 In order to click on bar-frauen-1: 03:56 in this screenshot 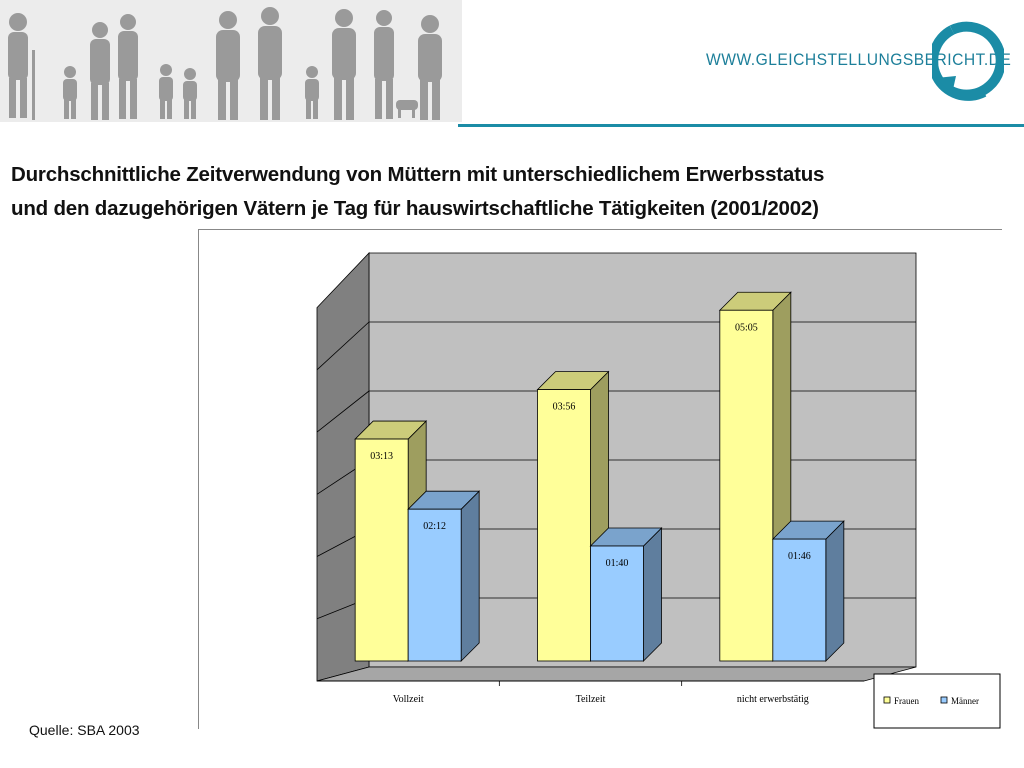, I will do `click(573, 516)`.